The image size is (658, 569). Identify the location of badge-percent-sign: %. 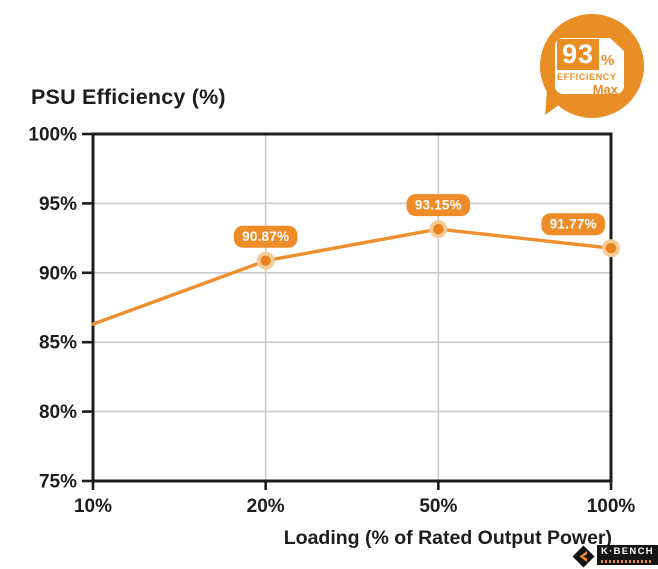
(608, 61).